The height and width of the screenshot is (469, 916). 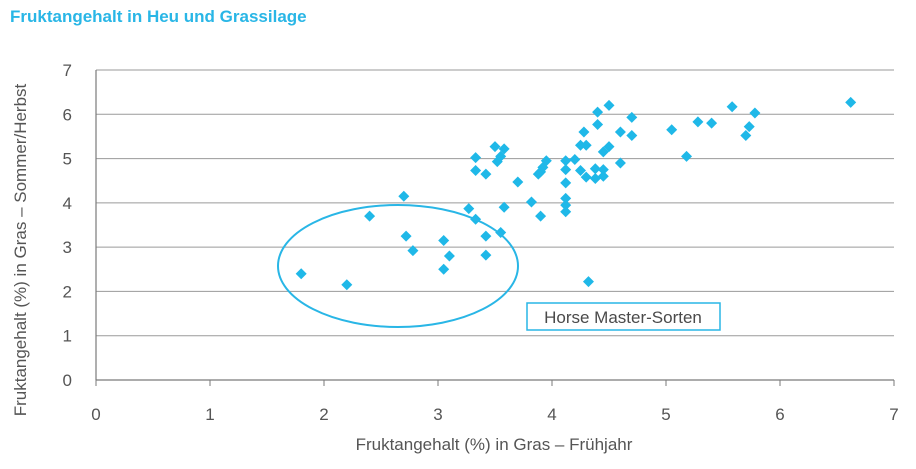 What do you see at coordinates (67, 159) in the screenshot?
I see `y-tick-label: 5` at bounding box center [67, 159].